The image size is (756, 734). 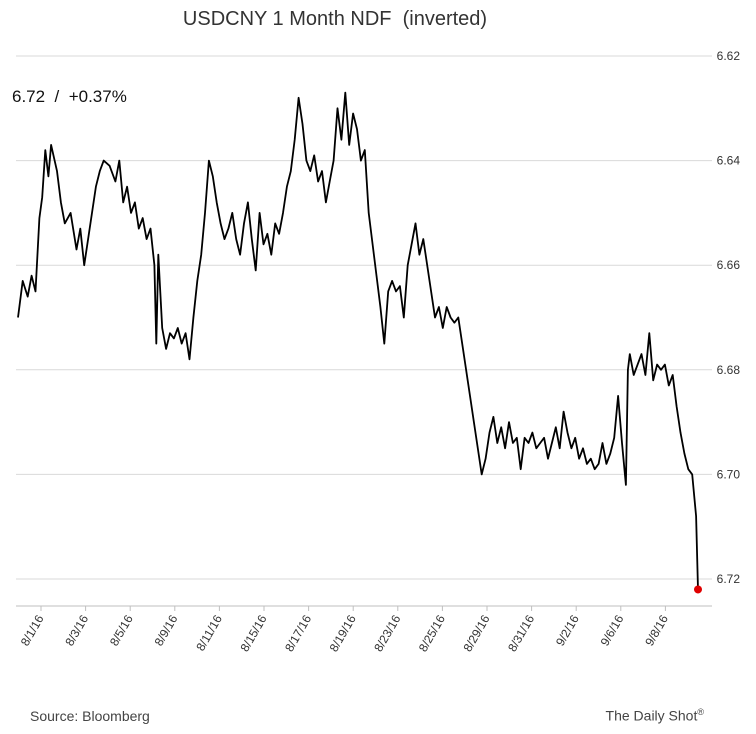 What do you see at coordinates (729, 474) in the screenshot?
I see `y-tick-label: 6.70` at bounding box center [729, 474].